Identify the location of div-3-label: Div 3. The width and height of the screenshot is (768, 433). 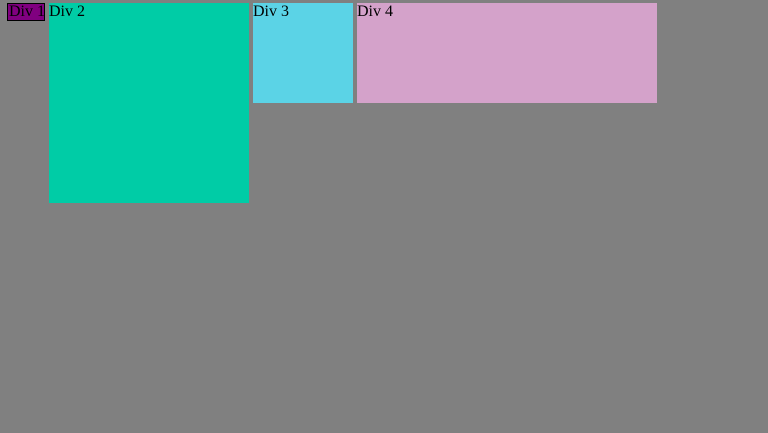
(271, 11).